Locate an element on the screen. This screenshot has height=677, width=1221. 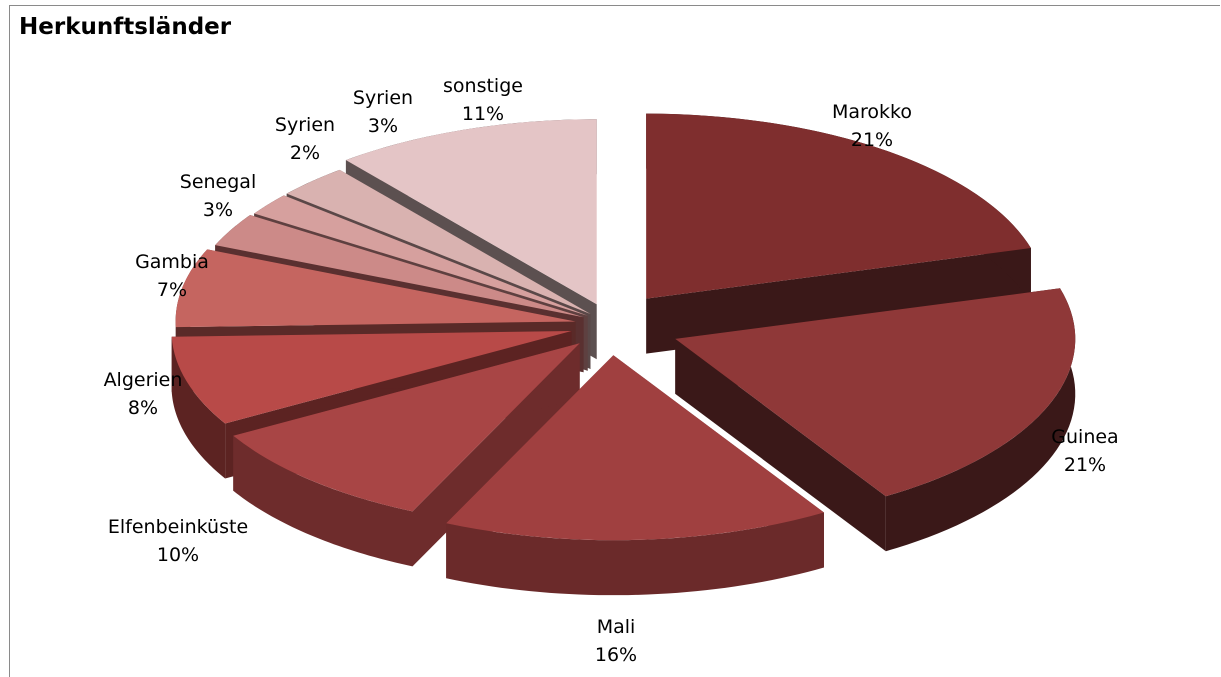
slice-label-percent: 8% is located at coordinates (143, 408).